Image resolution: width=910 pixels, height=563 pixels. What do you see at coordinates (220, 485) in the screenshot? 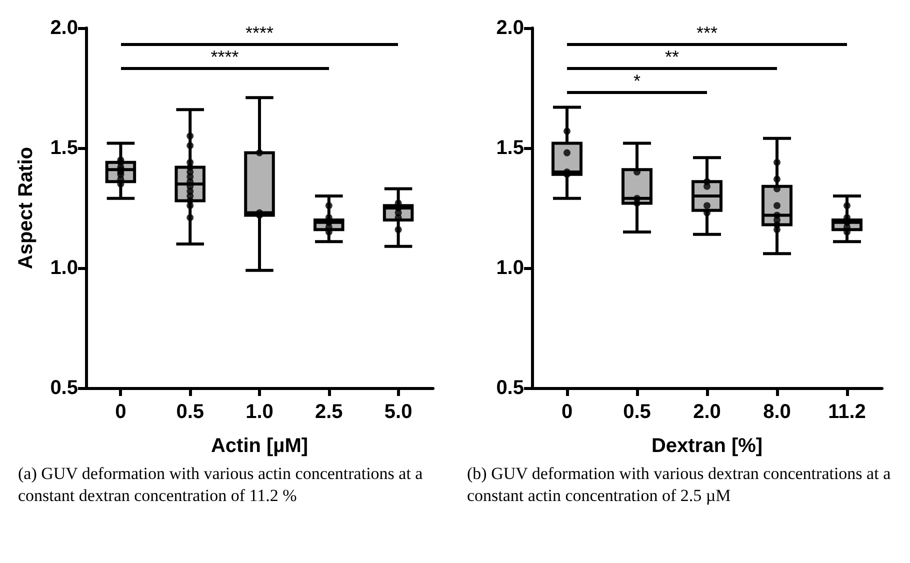
I see `text: (a) GUV deformation with various actin concentrations at a constant dextran concentration of 11.2 %` at bounding box center [220, 485].